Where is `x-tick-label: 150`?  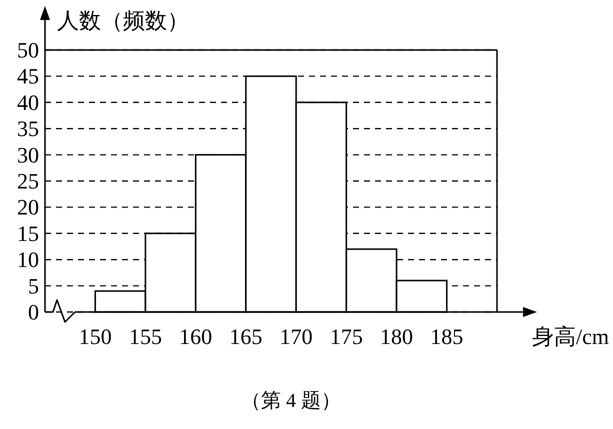 x-tick-label: 150 is located at coordinates (95, 336).